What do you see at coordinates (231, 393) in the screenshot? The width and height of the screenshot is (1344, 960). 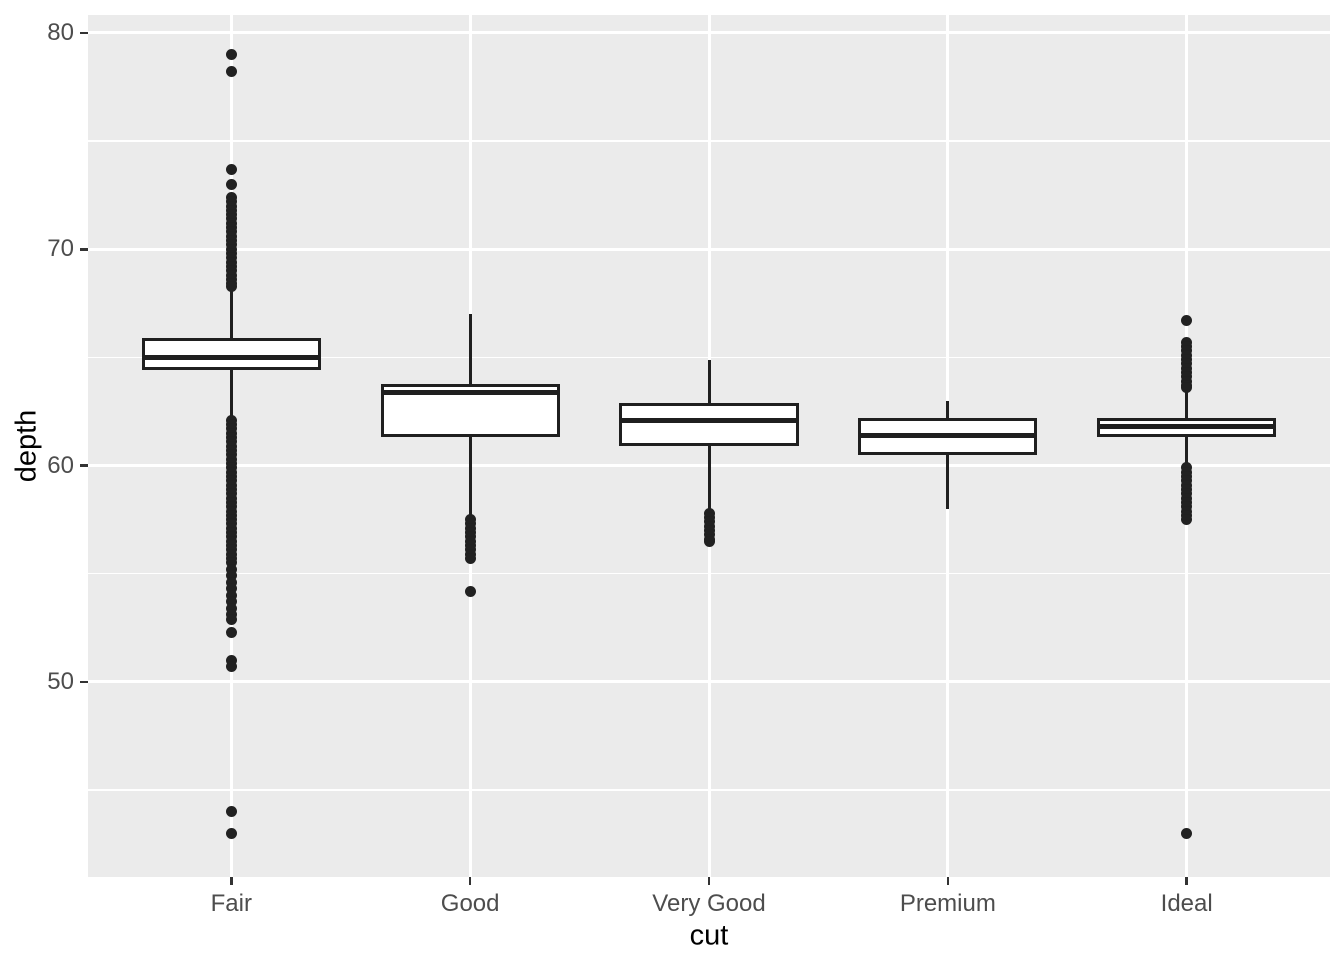 I see `whisker-lower-fair` at bounding box center [231, 393].